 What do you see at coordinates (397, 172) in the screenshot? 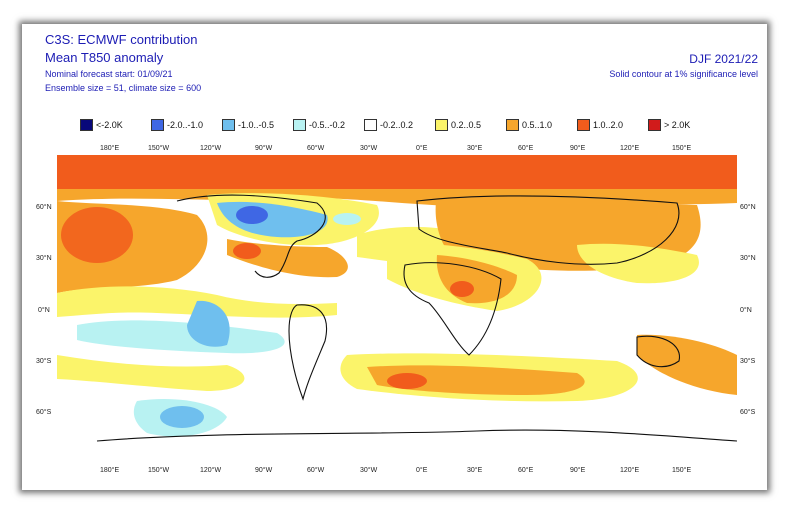
I see `arctic-warm-band` at bounding box center [397, 172].